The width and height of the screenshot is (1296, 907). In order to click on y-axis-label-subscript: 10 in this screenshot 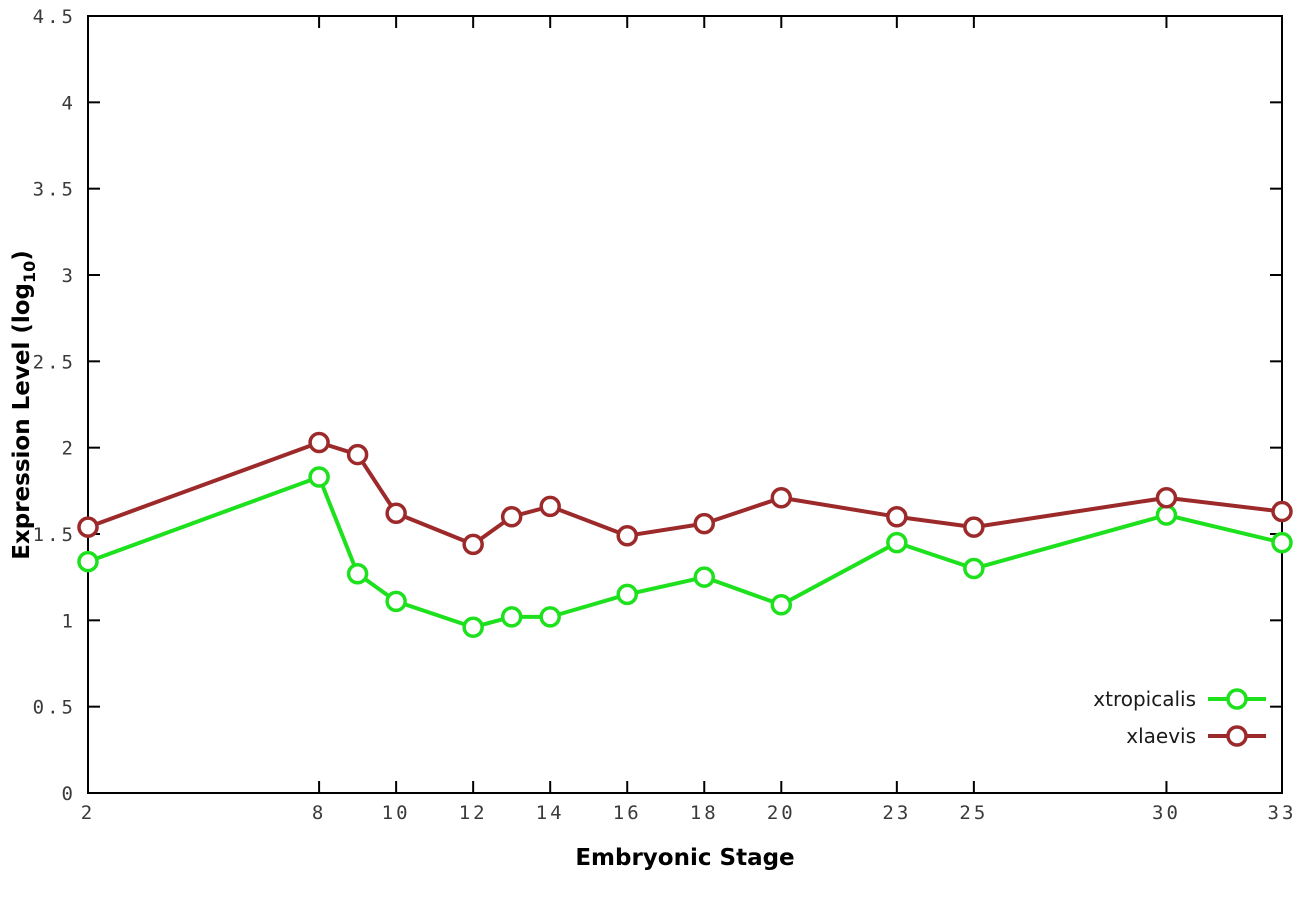, I will do `click(29, 271)`.